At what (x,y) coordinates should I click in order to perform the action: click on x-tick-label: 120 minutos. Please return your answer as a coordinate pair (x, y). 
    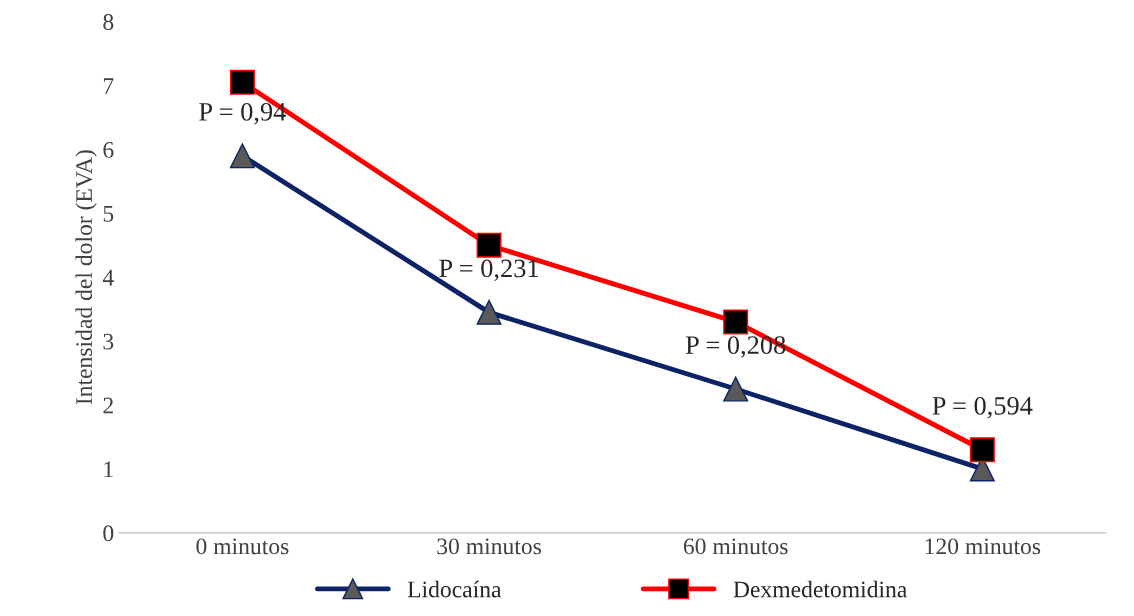
    Looking at the image, I should click on (983, 546).